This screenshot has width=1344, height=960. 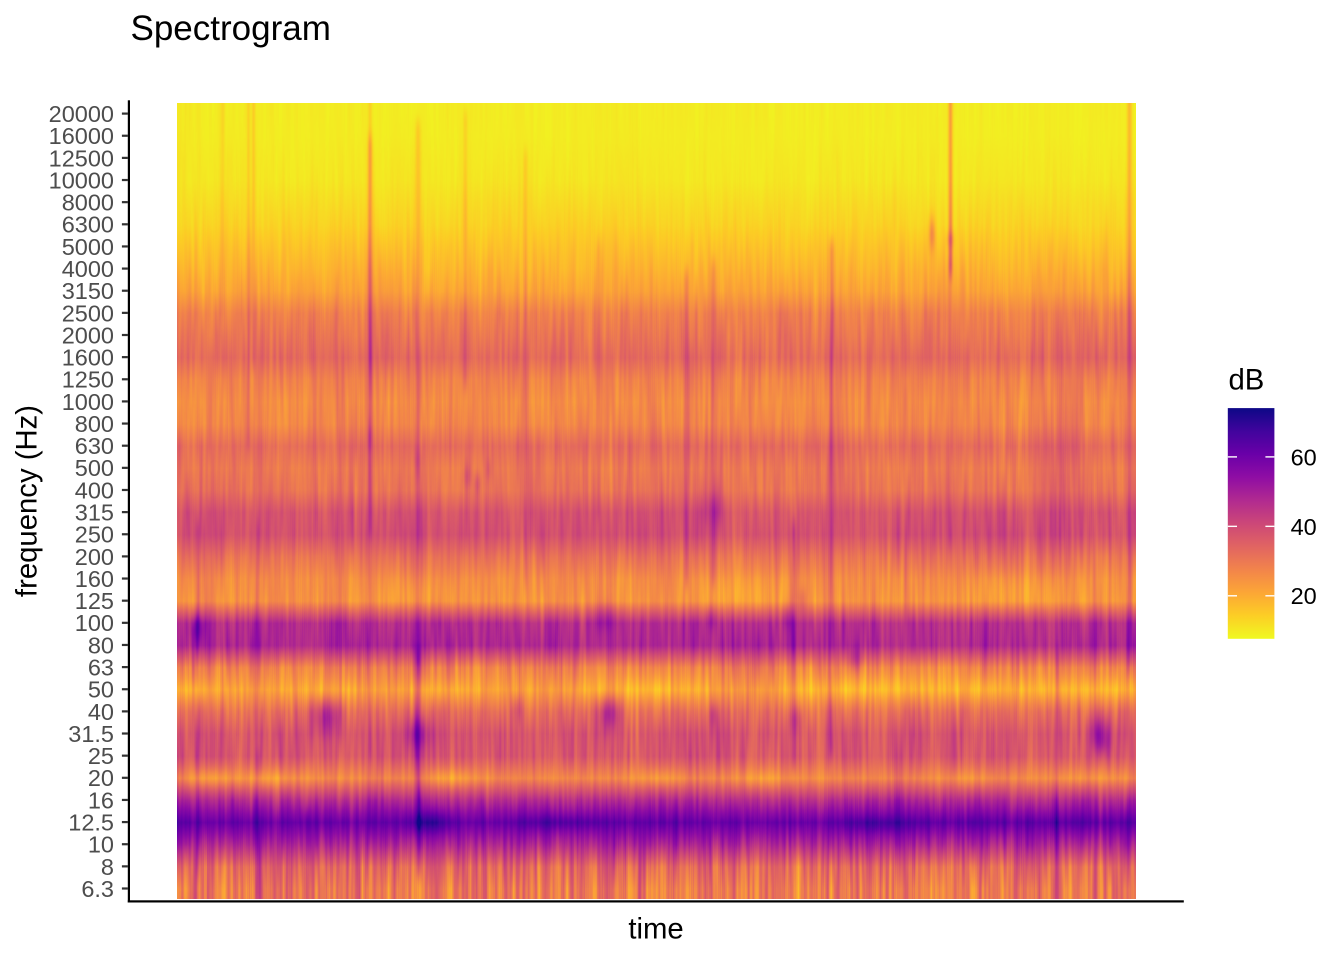 I want to click on svg-text: frequency (Hz), so click(x=27, y=501).